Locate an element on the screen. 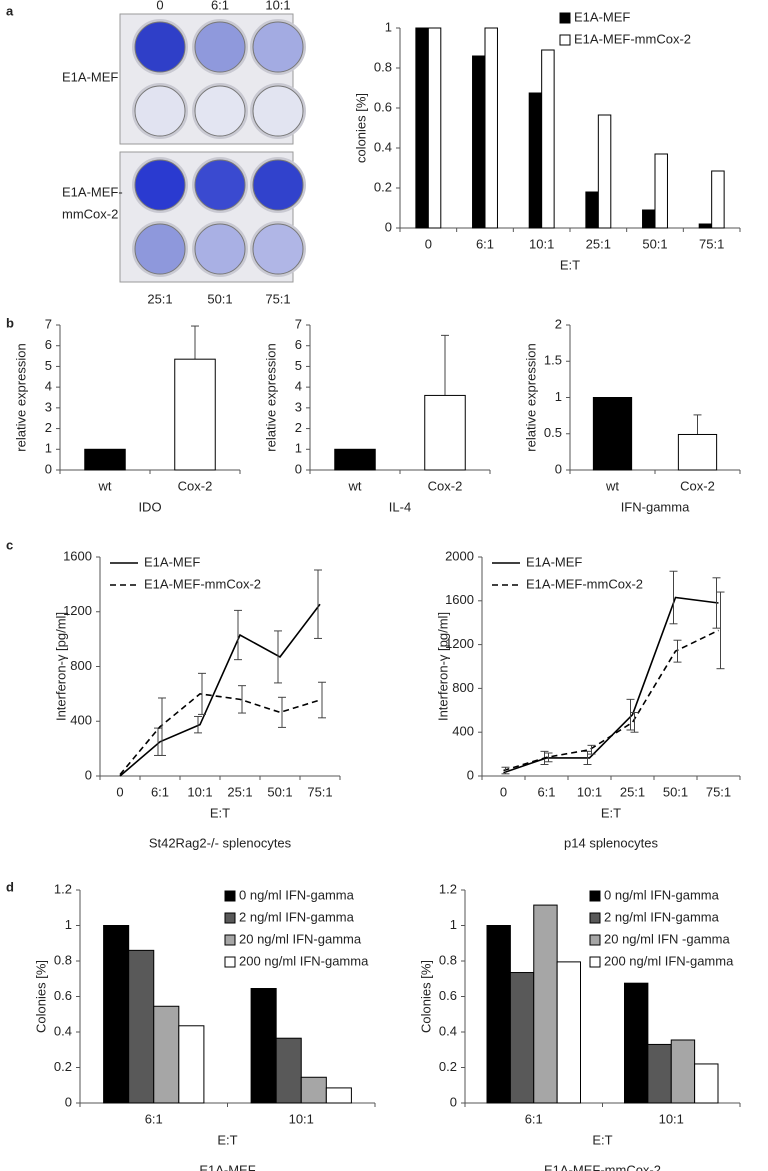  x-tick-label: Cox-2 is located at coordinates (445, 485).